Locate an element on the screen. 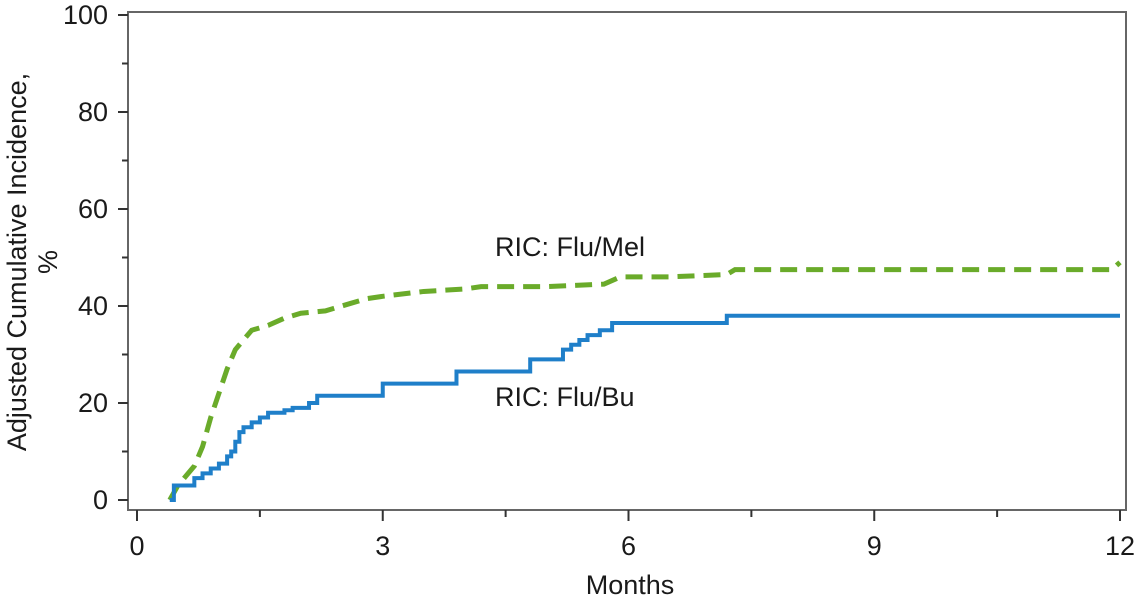 The height and width of the screenshot is (601, 1143). y-tick-label: 80 is located at coordinates (93, 112).